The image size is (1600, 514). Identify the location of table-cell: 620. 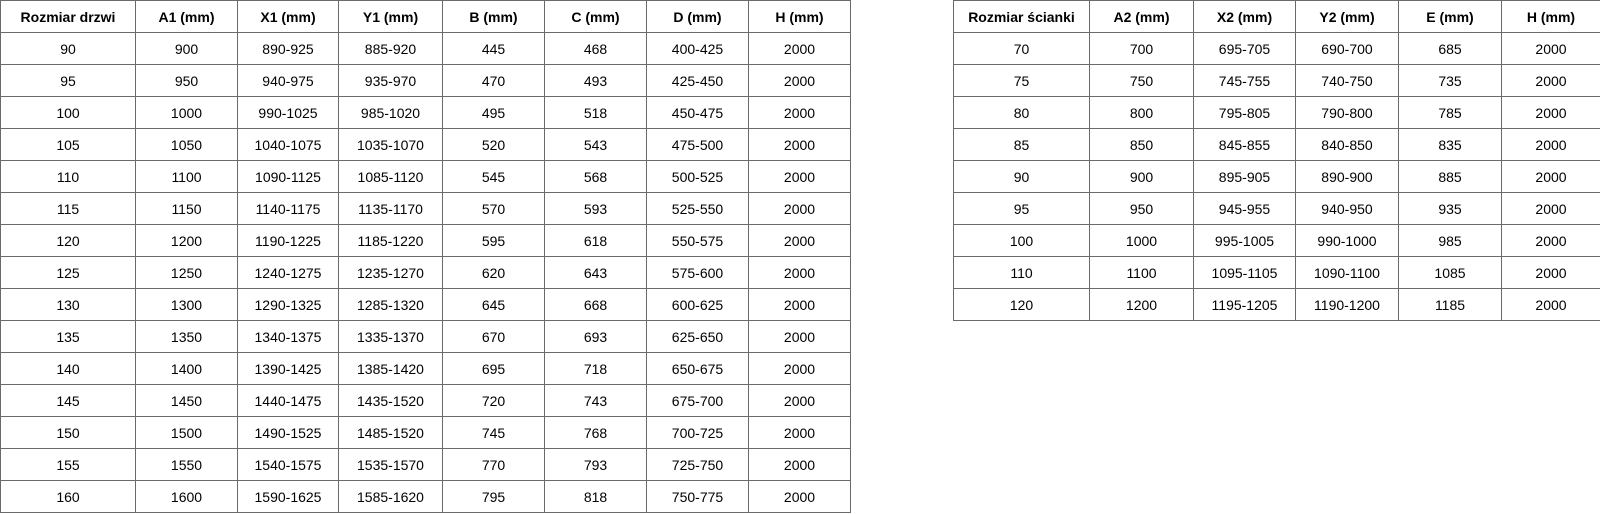
(493, 272).